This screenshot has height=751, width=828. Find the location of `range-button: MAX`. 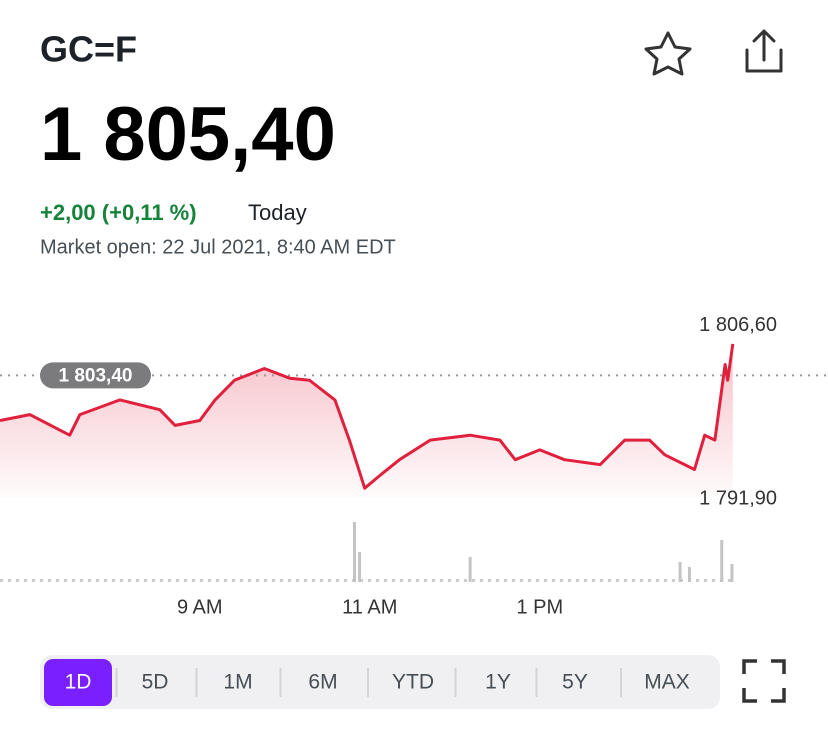

range-button: MAX is located at coordinates (667, 682).